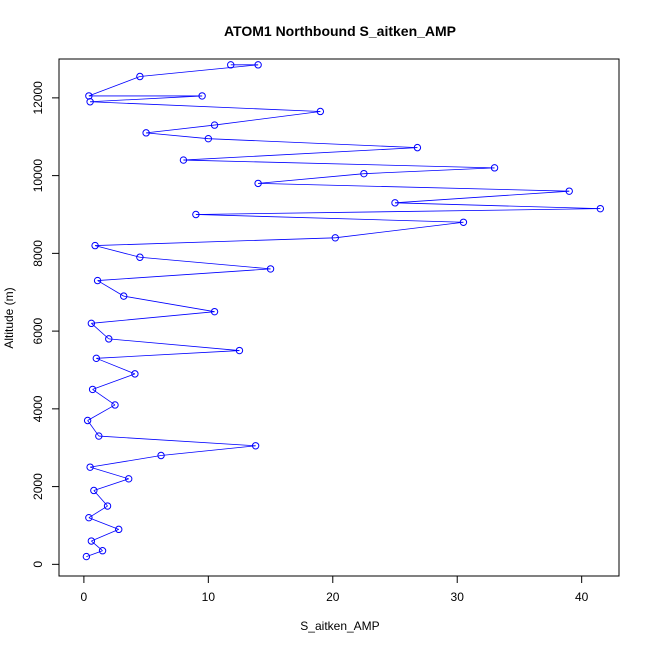 The image size is (650, 650). What do you see at coordinates (84, 597) in the screenshot?
I see `x-tick-label: 0` at bounding box center [84, 597].